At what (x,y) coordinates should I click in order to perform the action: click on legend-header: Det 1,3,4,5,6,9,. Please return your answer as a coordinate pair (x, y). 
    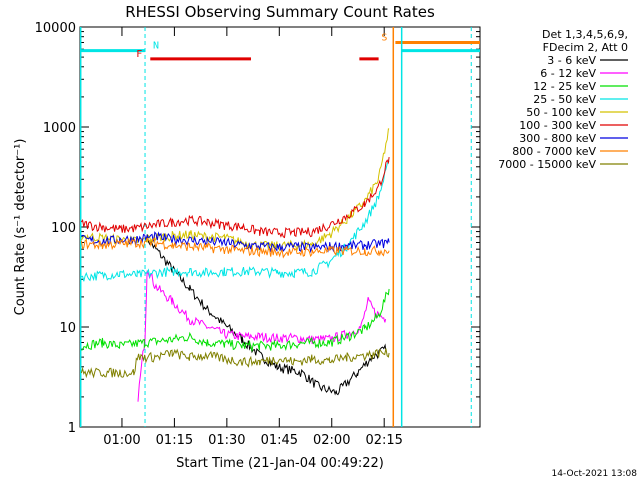
    Looking at the image, I should click on (585, 34).